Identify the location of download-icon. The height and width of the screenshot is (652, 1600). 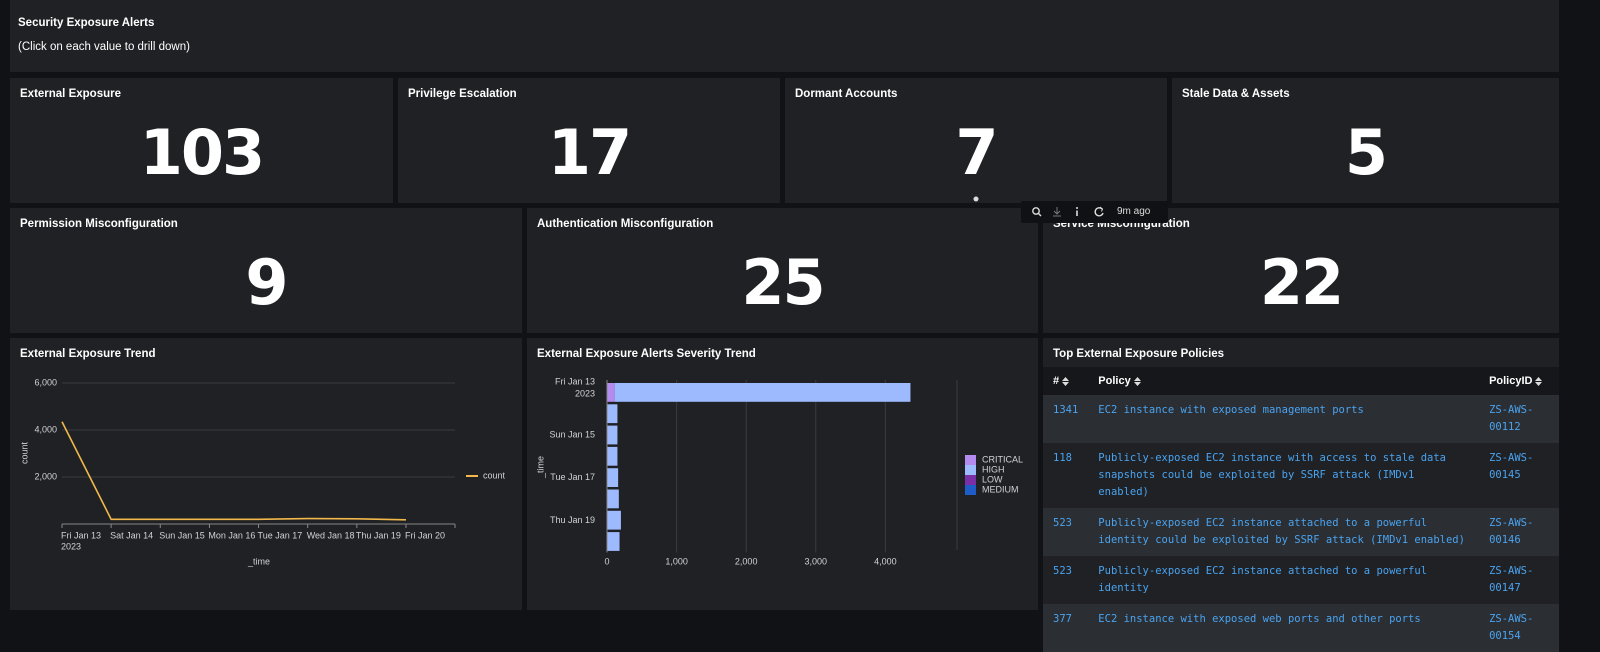
(1057, 212).